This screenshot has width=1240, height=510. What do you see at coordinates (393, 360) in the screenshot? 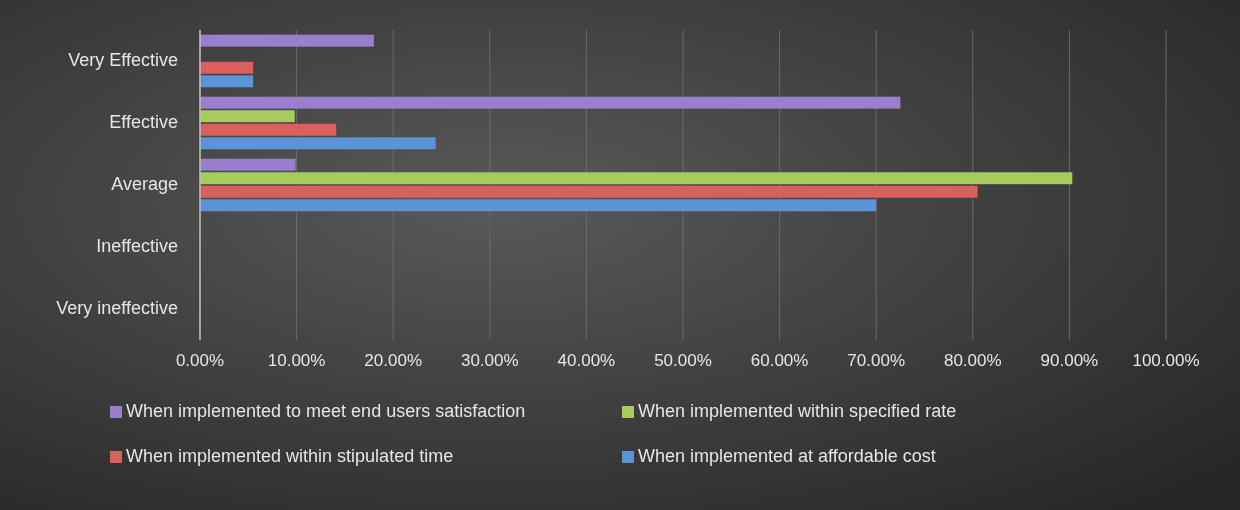
I see `x-tick-label: 20.00%` at bounding box center [393, 360].